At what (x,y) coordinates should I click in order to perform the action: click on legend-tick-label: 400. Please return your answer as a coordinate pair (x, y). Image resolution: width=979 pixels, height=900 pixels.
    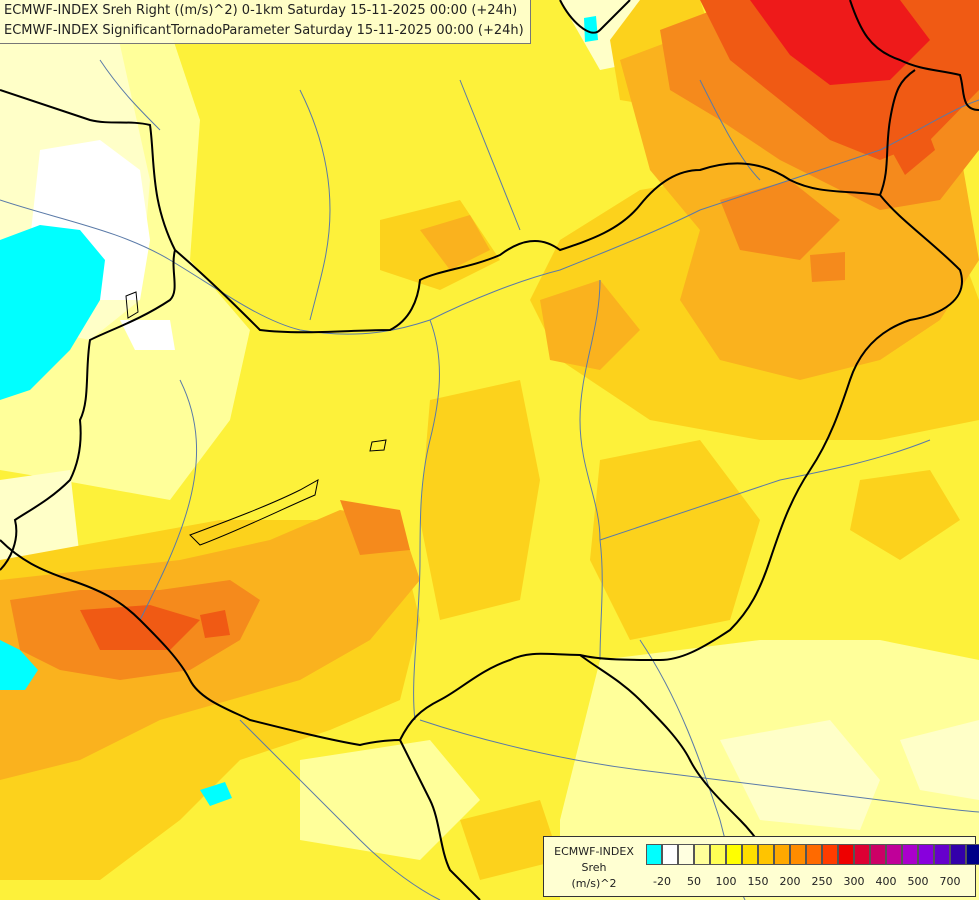
    Looking at the image, I should click on (886, 881).